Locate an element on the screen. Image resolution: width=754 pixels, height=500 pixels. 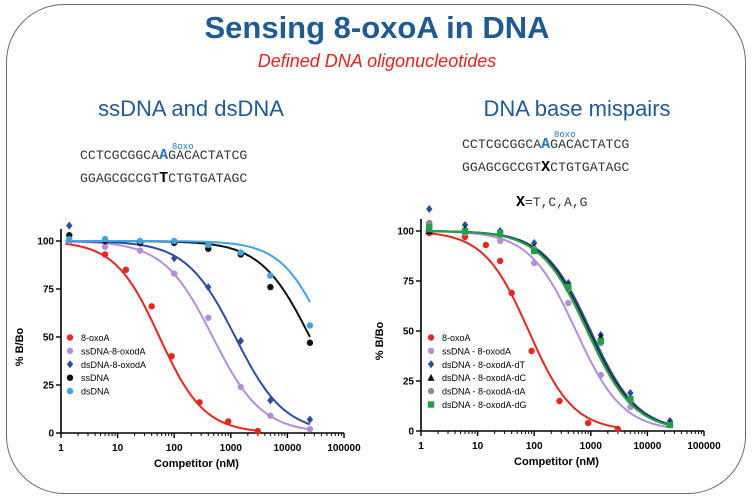
legend-label: dsDNA - 8-oxodA-dG is located at coordinates (484, 405).